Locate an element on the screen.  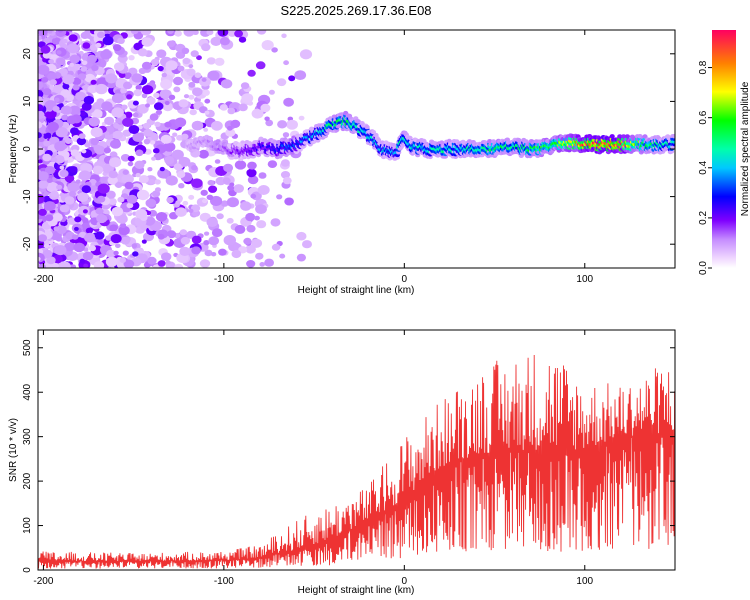
y-tick-label: 500 is located at coordinates (27, 347).